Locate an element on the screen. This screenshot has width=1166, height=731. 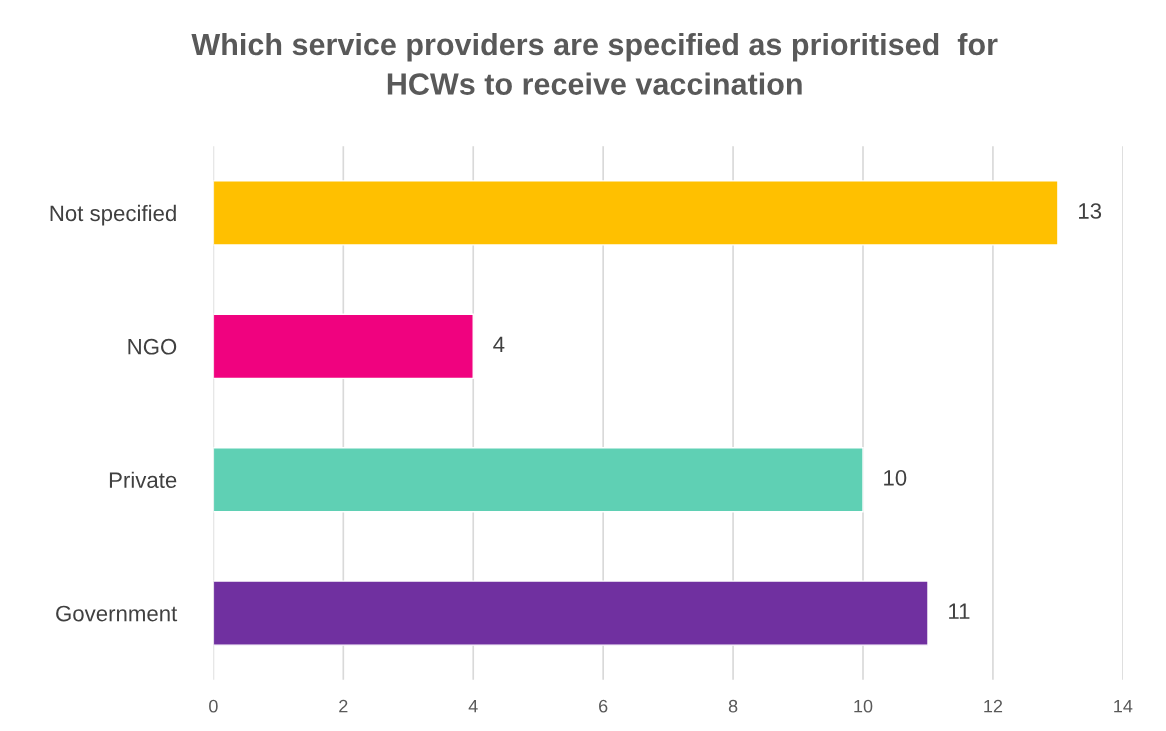
x-tick-label: 10 is located at coordinates (863, 706).